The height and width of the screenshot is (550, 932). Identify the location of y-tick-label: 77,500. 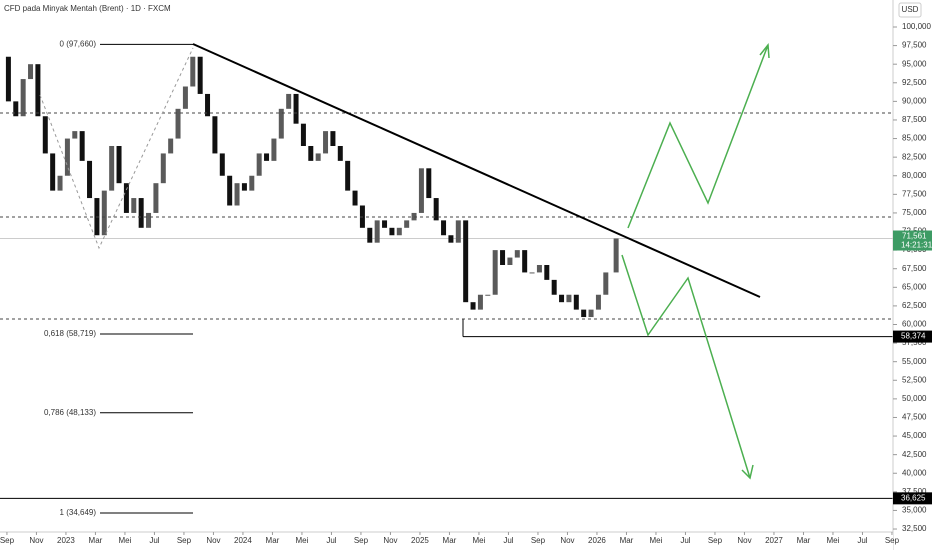
(914, 193).